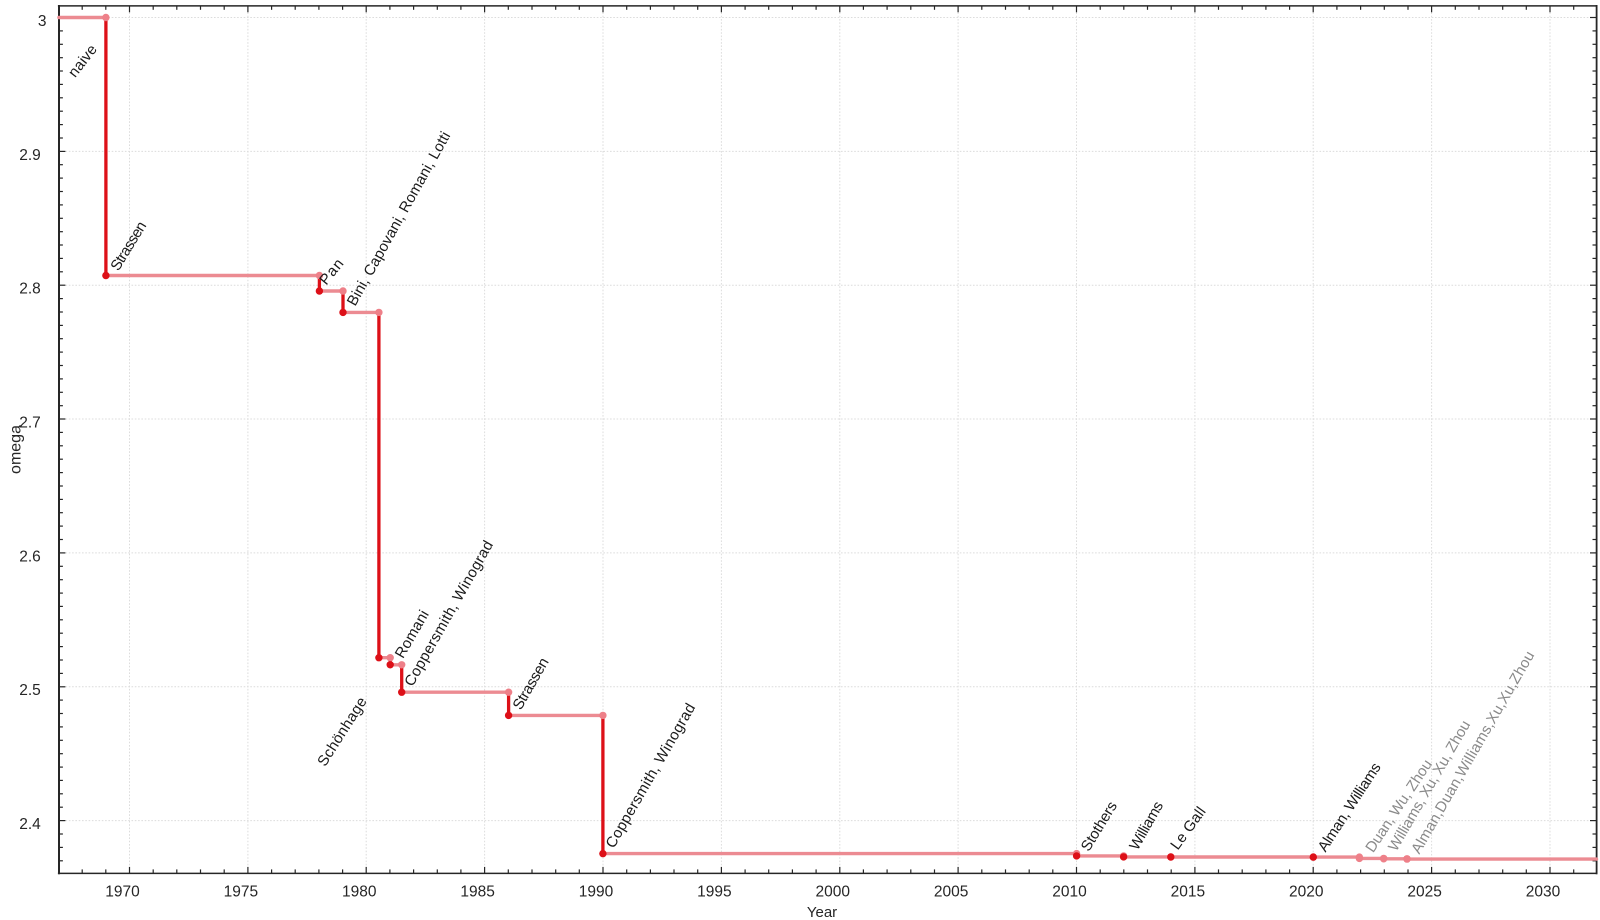 The image size is (1600, 920). I want to click on svg-text: 2015, so click(1188, 891).